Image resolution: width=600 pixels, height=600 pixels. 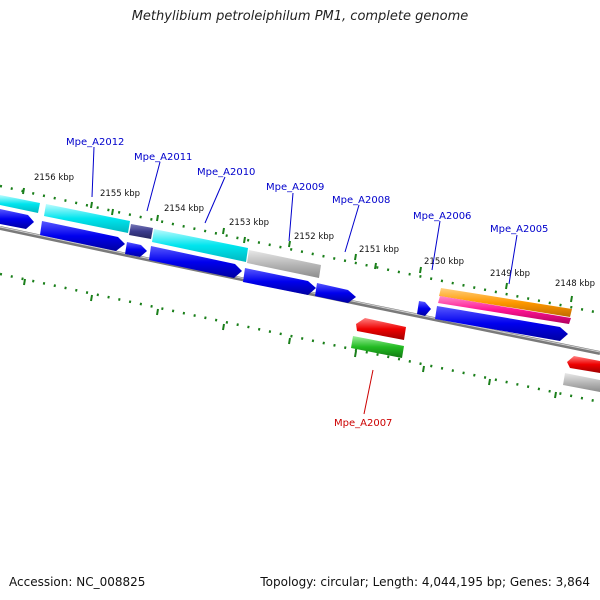 What do you see at coordinates (87, 218) in the screenshot?
I see `gene-mpe-a2012` at bounding box center [87, 218].